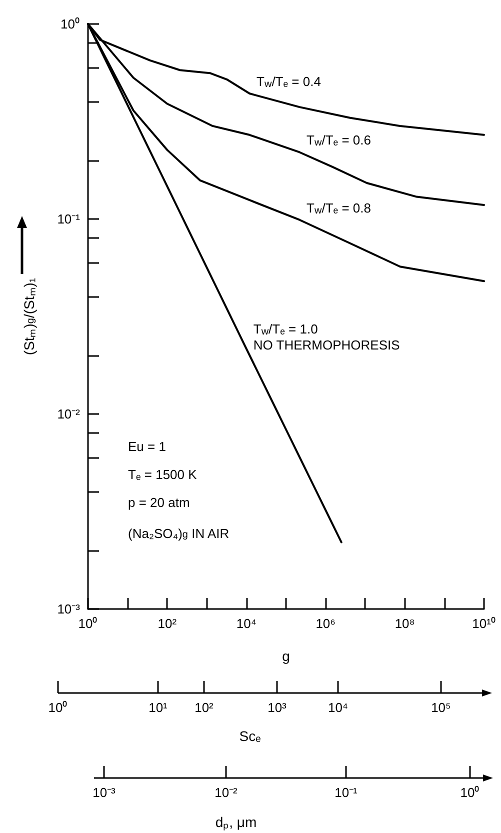  What do you see at coordinates (236, 822) in the screenshot?
I see `text: dₚ, μm` at bounding box center [236, 822].